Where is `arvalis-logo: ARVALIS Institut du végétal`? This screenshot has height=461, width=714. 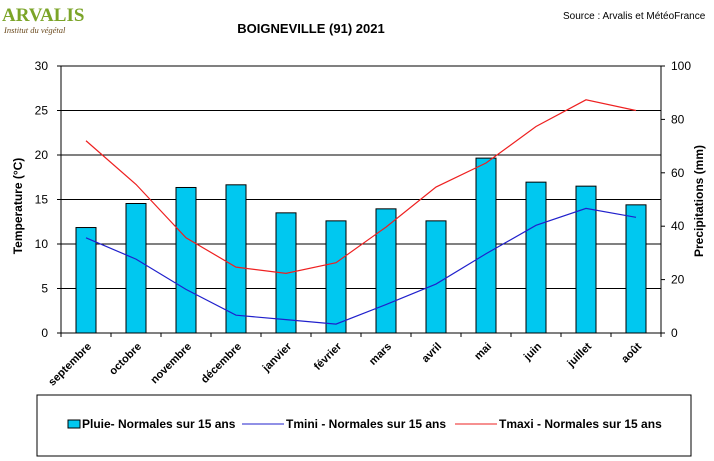
arvalis-logo: ARVALIS Institut du végétal is located at coordinates (43, 20).